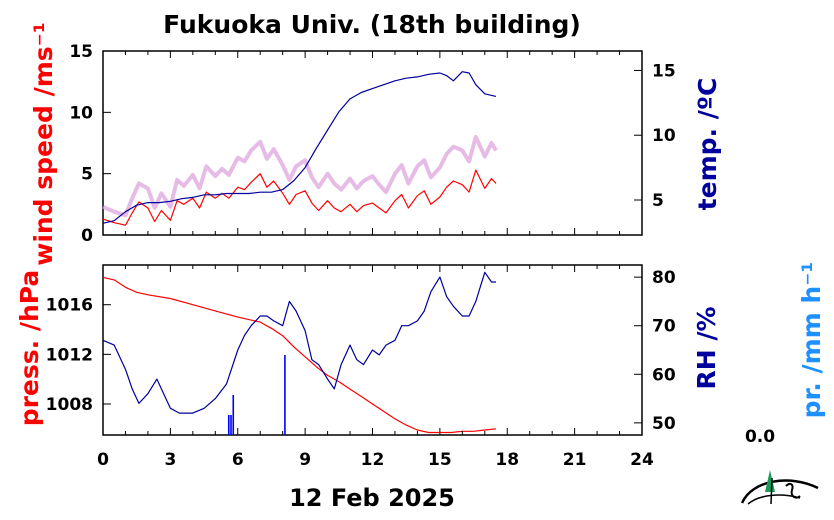  Describe the element at coordinates (664, 71) in the screenshot. I see `top-right-tick-label: 15` at that location.